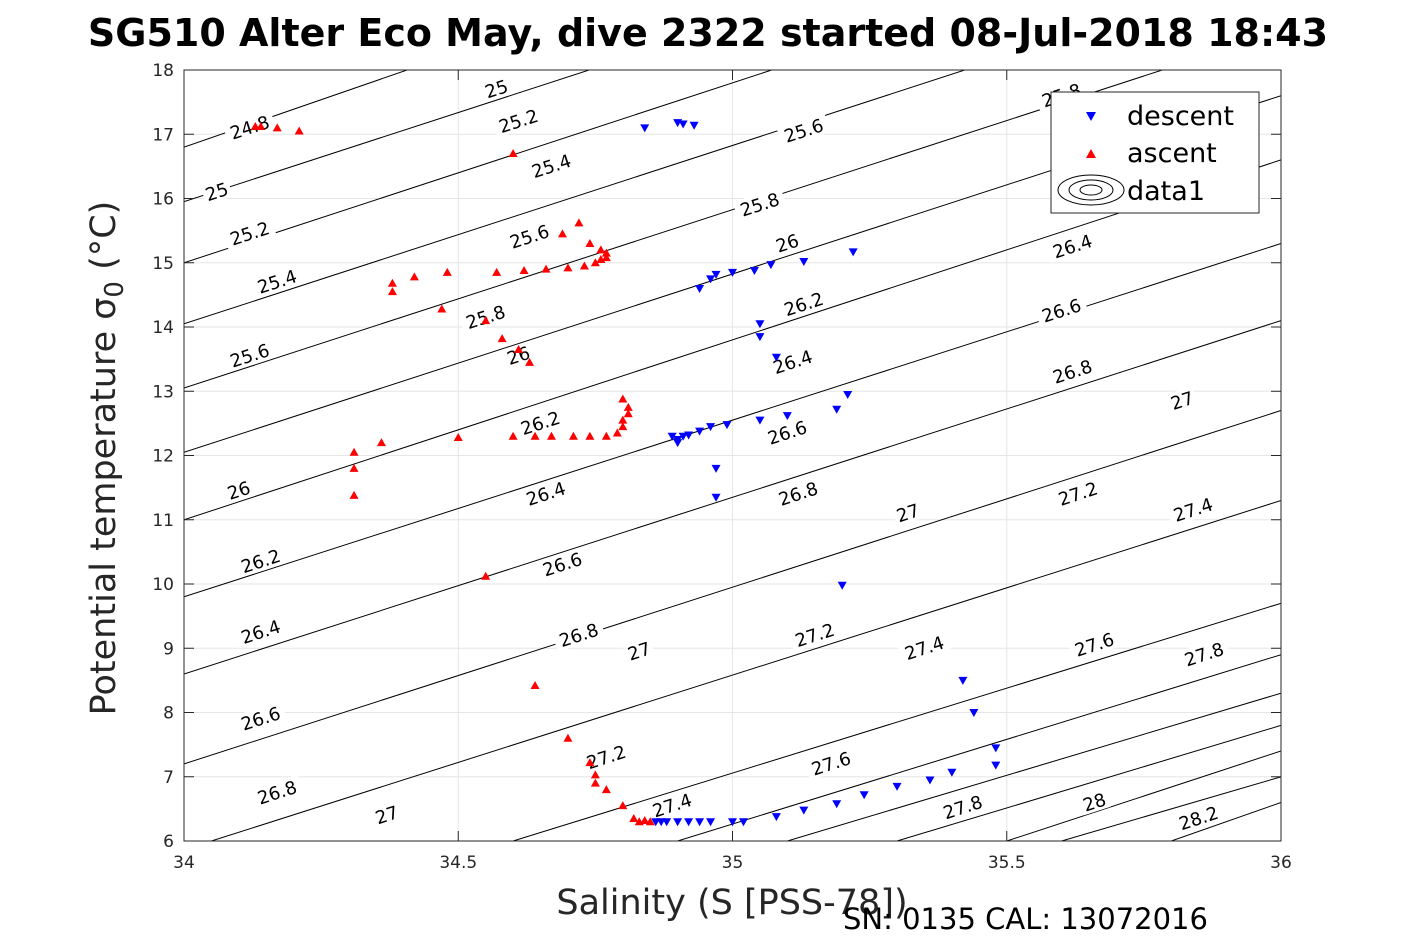 This screenshot has height=945, width=1417. Describe the element at coordinates (104, 241) in the screenshot. I see `y-axis-label-unit: (°C)` at that location.